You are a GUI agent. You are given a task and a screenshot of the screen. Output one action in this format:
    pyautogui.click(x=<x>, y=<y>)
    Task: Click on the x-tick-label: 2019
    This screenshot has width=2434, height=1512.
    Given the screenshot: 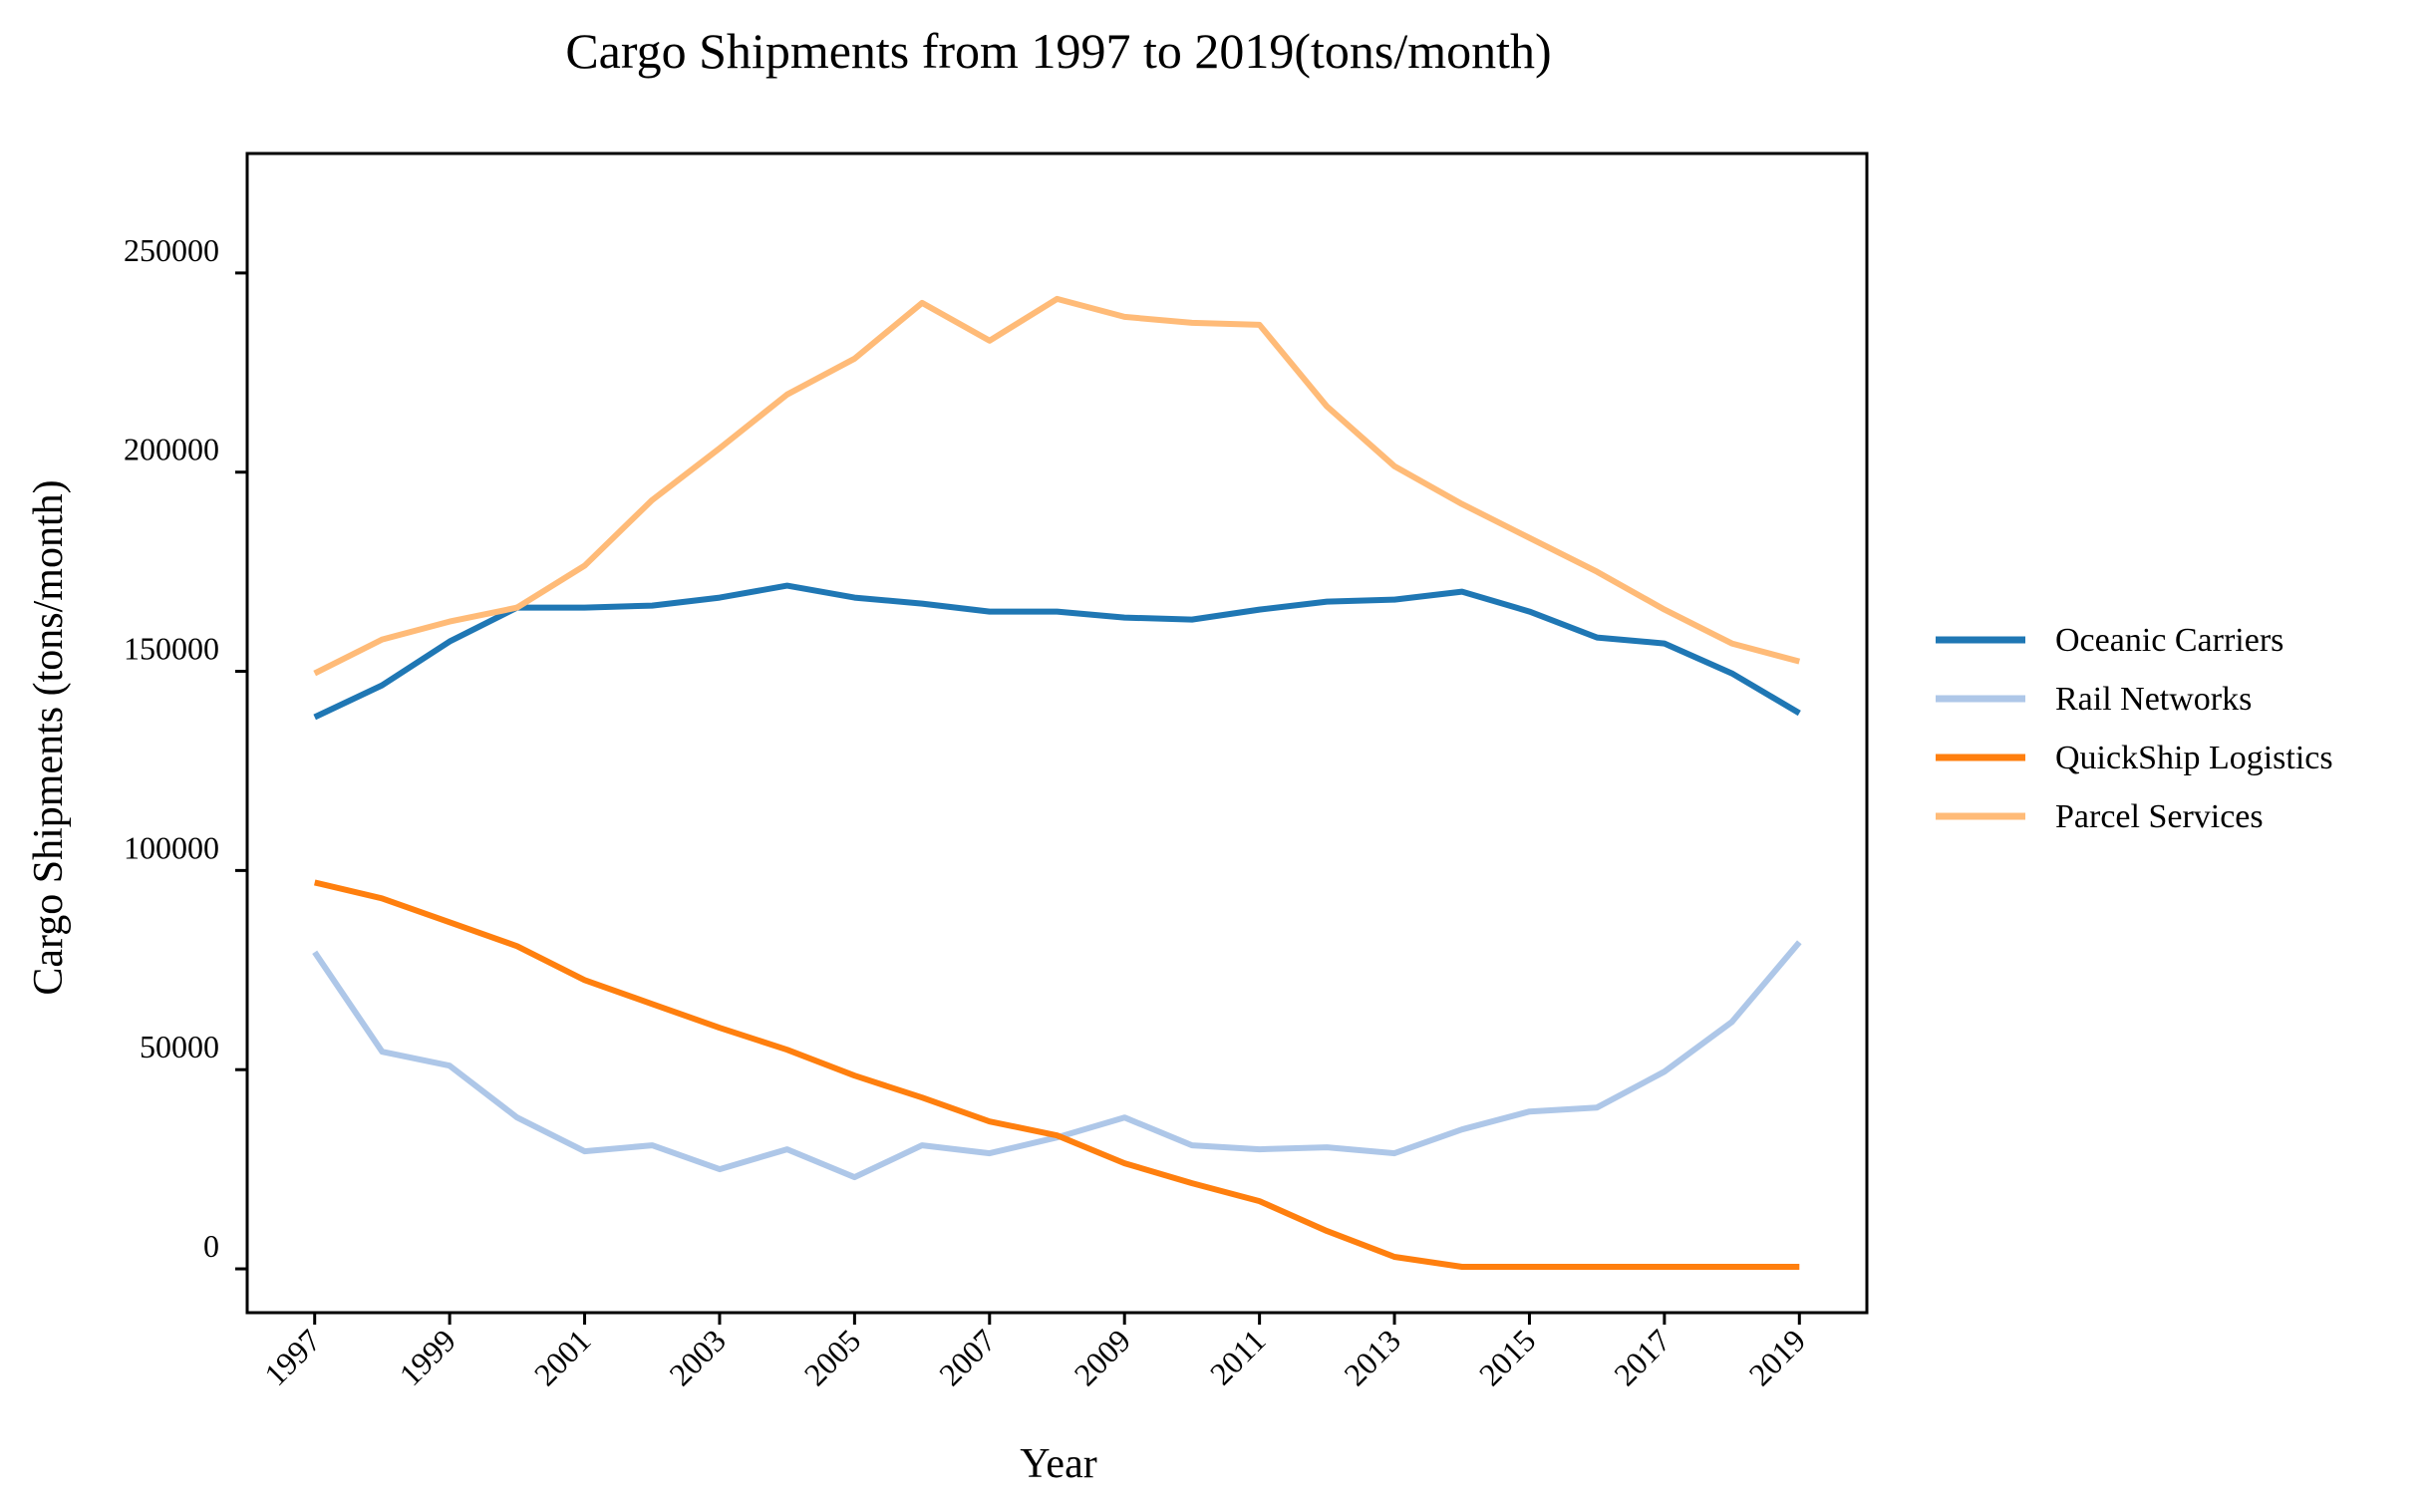 What is the action you would take?
    pyautogui.click(x=1777, y=1357)
    